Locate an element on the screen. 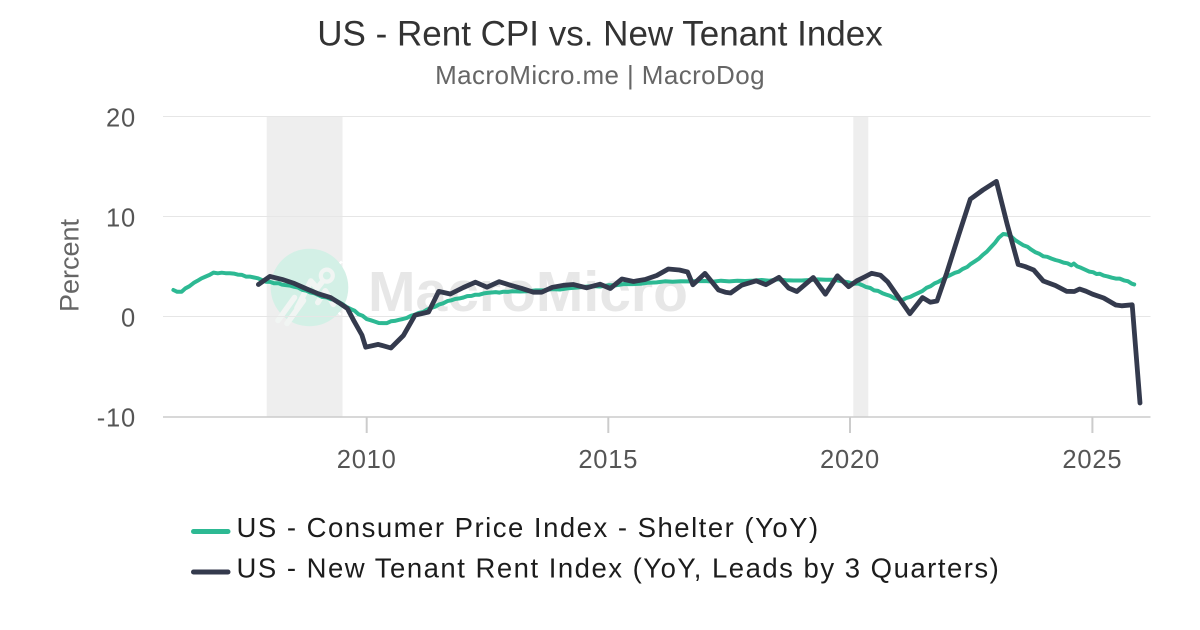 The image size is (1200, 630). svg-text: 2020 is located at coordinates (850, 460).